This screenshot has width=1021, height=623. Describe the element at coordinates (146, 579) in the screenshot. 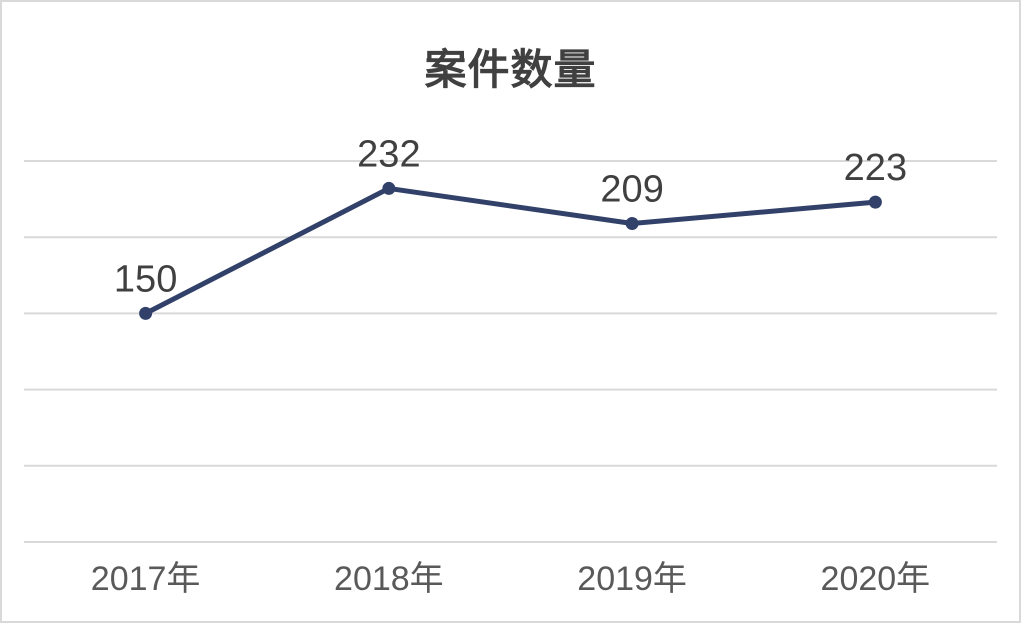

I see `x-axis-label: 2017年` at that location.